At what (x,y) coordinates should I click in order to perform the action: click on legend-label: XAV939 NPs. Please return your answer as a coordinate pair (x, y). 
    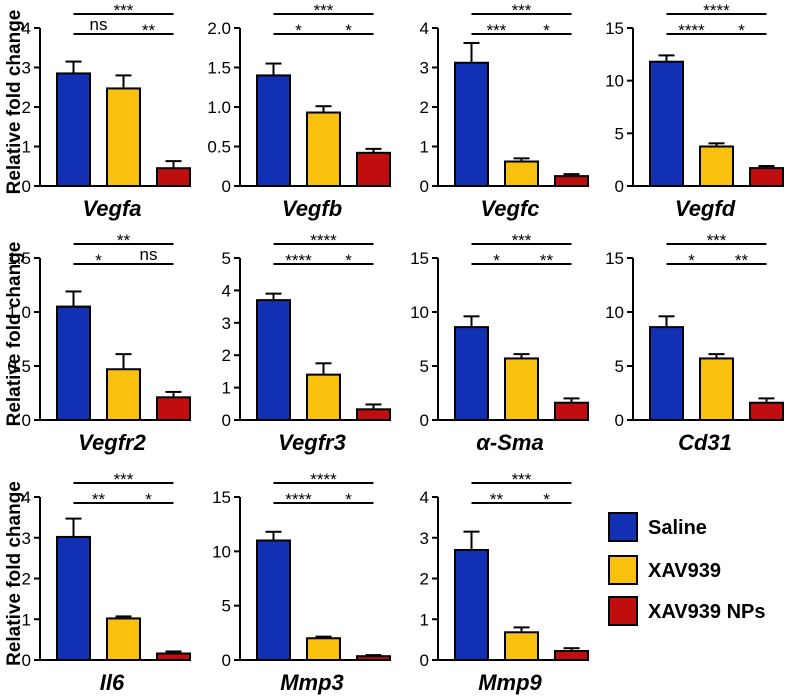
    Looking at the image, I should click on (706, 612).